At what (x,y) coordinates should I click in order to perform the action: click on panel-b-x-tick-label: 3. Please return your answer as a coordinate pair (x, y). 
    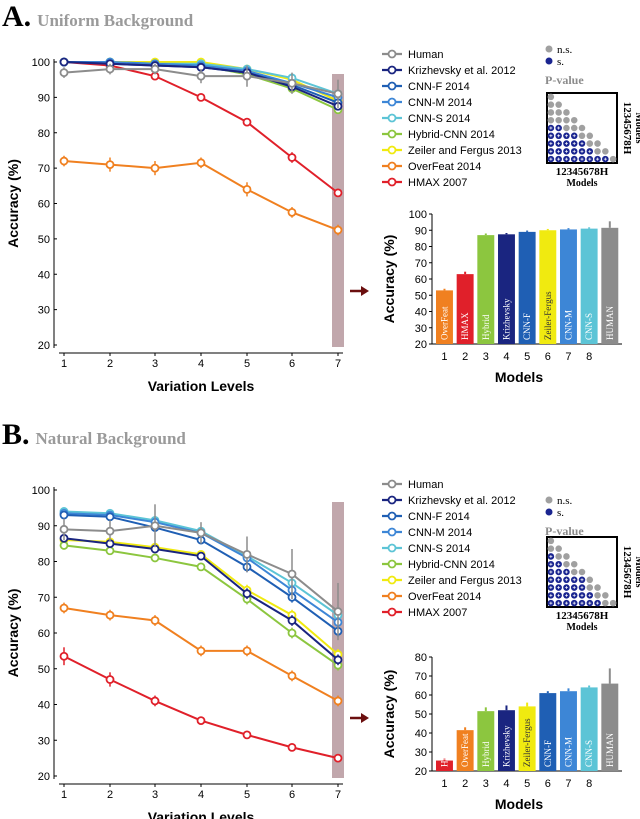
    Looking at the image, I should click on (155, 795).